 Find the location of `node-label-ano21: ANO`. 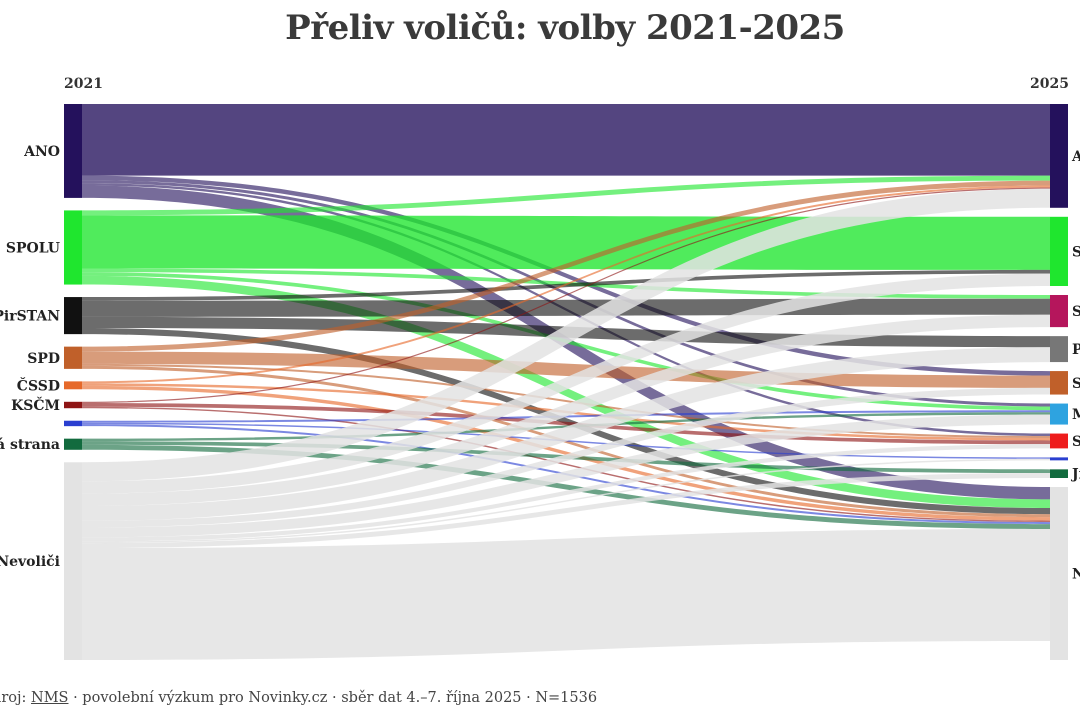

node-label-ano21: ANO is located at coordinates (41, 152).